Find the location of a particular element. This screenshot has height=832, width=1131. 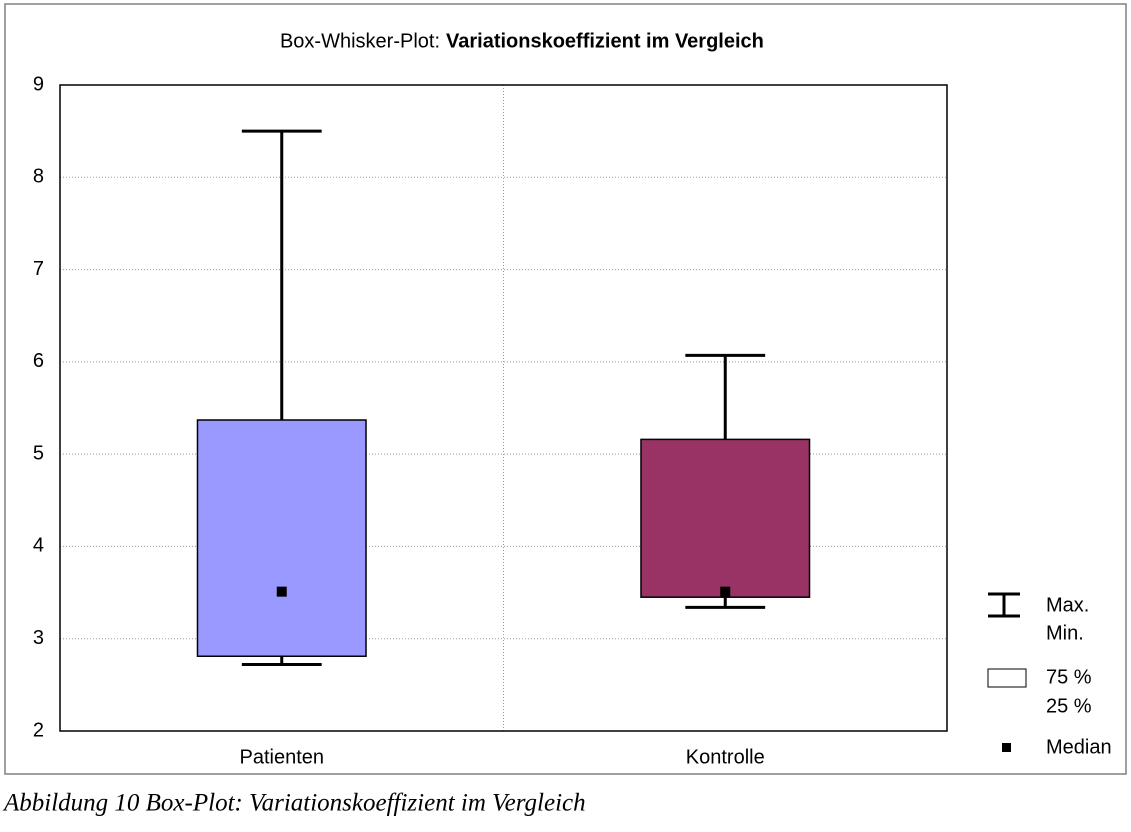

legend-label: Median is located at coordinates (1079, 747).